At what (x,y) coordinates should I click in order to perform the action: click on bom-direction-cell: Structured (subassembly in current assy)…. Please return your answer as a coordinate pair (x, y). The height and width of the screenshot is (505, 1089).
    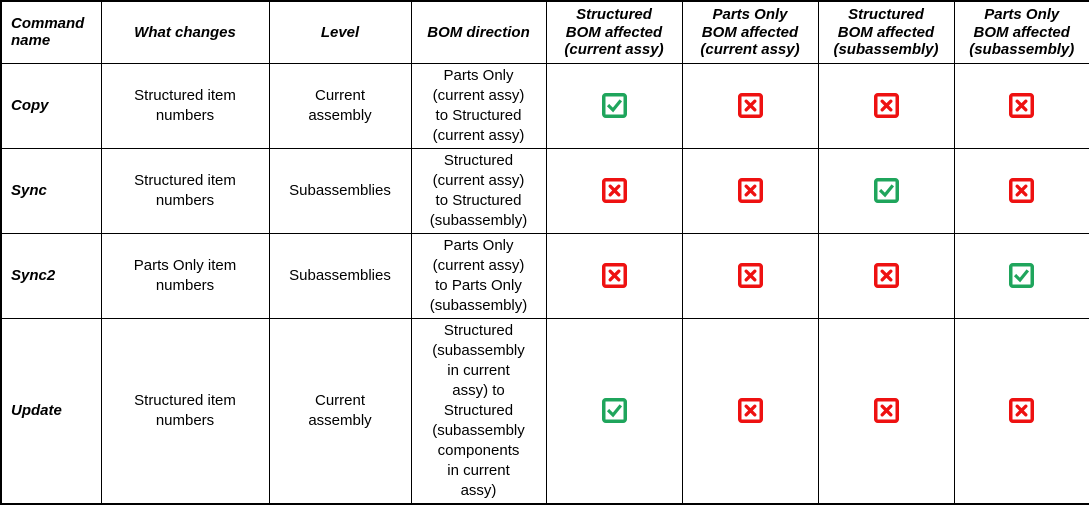
    Looking at the image, I should click on (478, 410).